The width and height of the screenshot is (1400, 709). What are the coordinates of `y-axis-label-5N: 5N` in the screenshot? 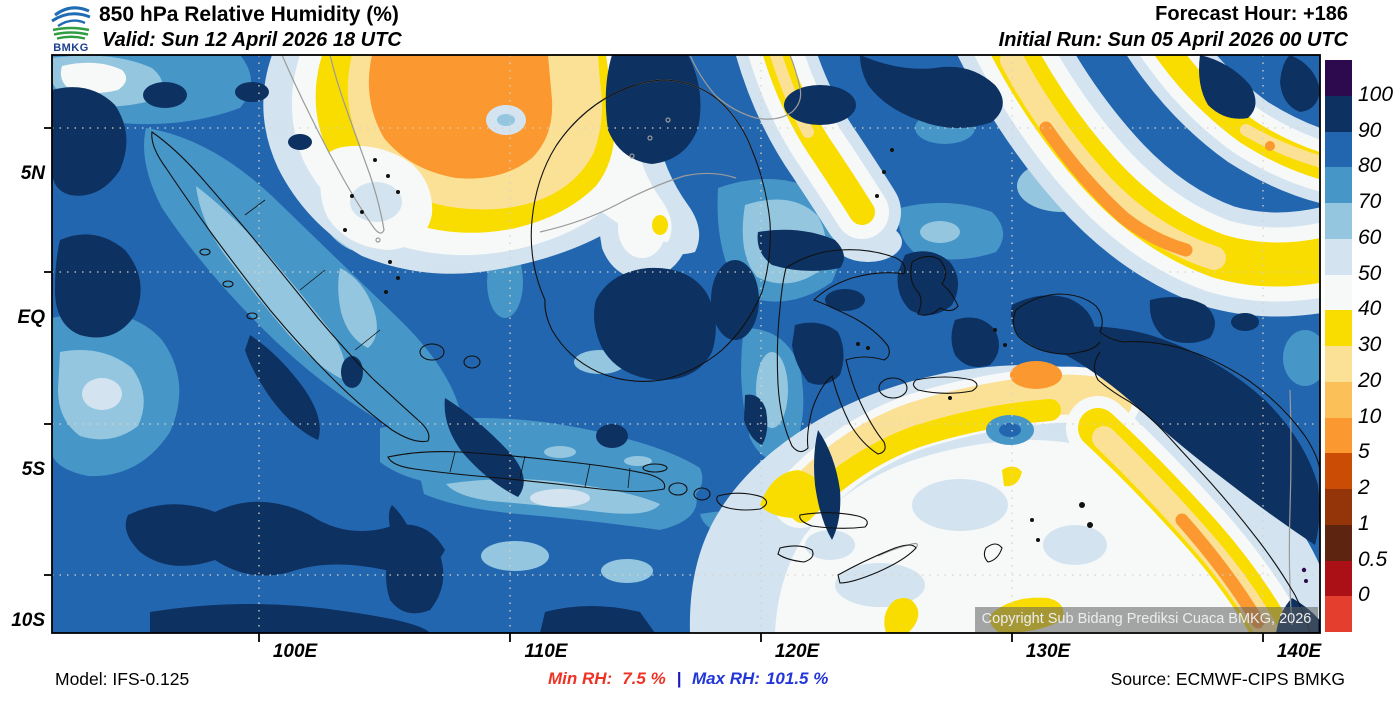 It's located at (32, 173).